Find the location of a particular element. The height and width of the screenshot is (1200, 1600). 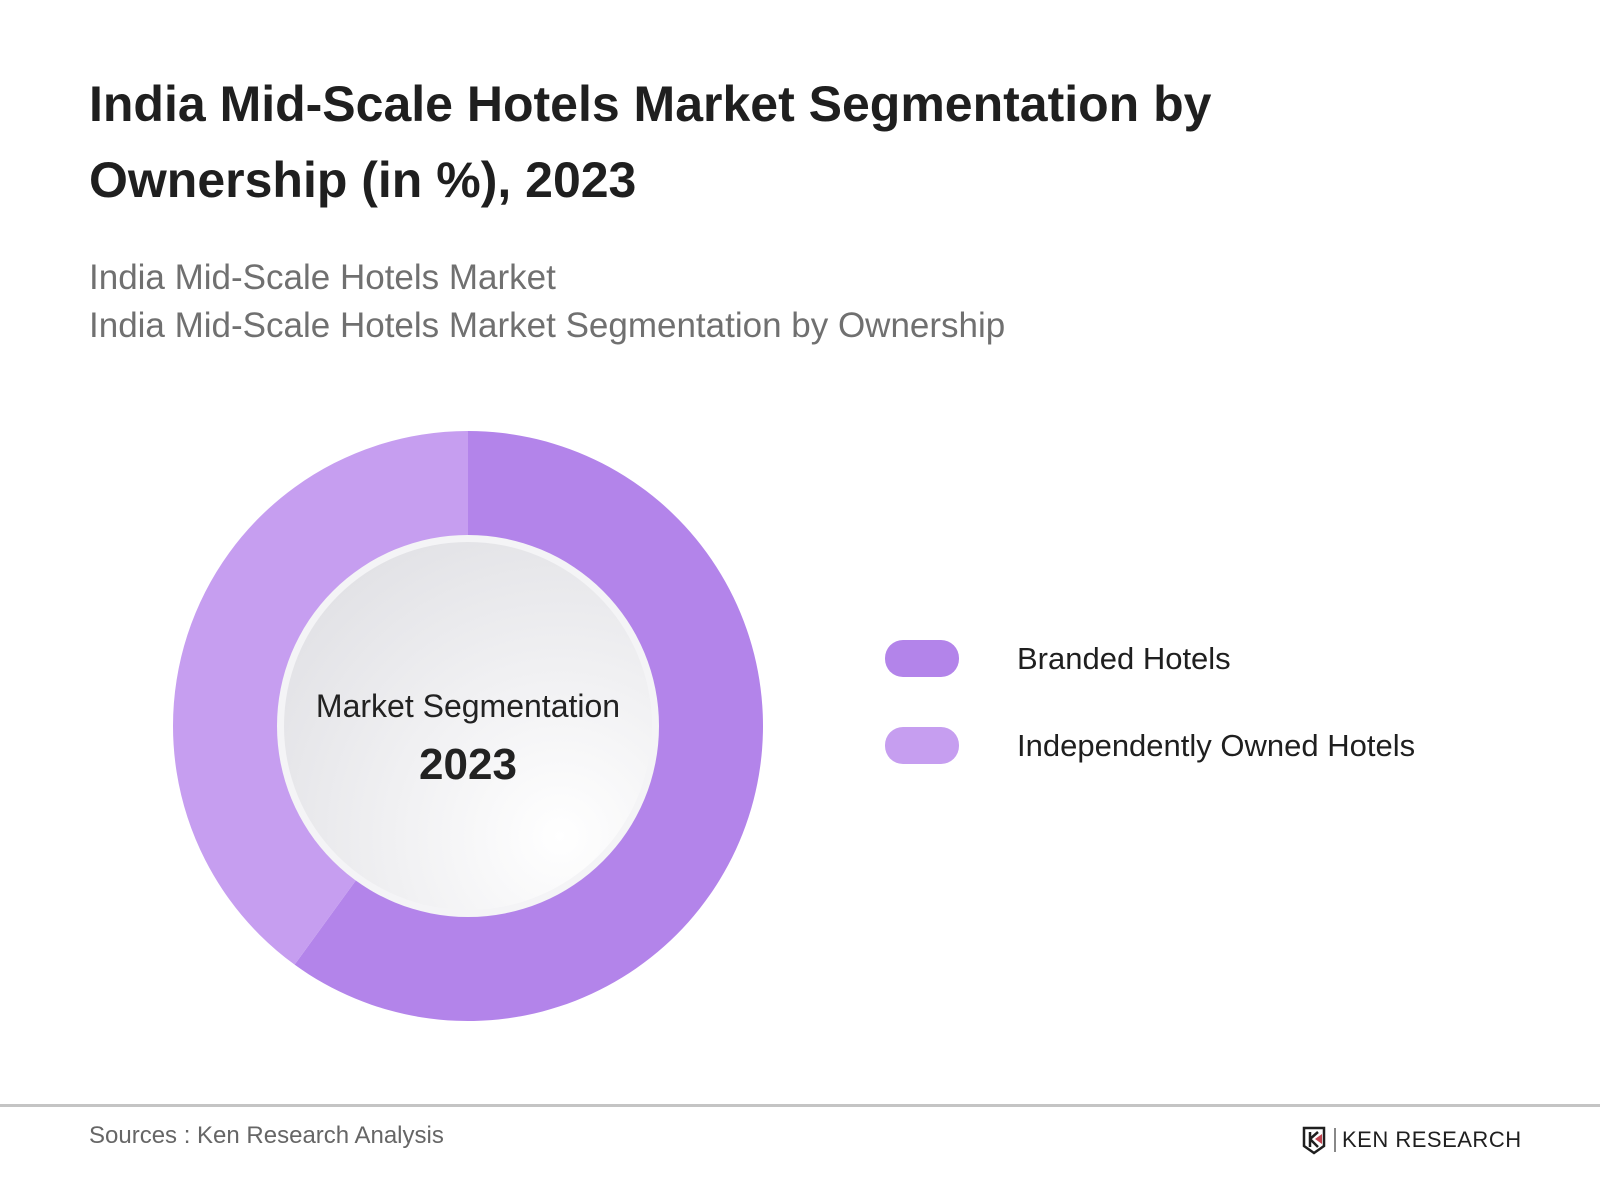

ken-research-logo: KEN RESEARCH is located at coordinates (1411, 1140).